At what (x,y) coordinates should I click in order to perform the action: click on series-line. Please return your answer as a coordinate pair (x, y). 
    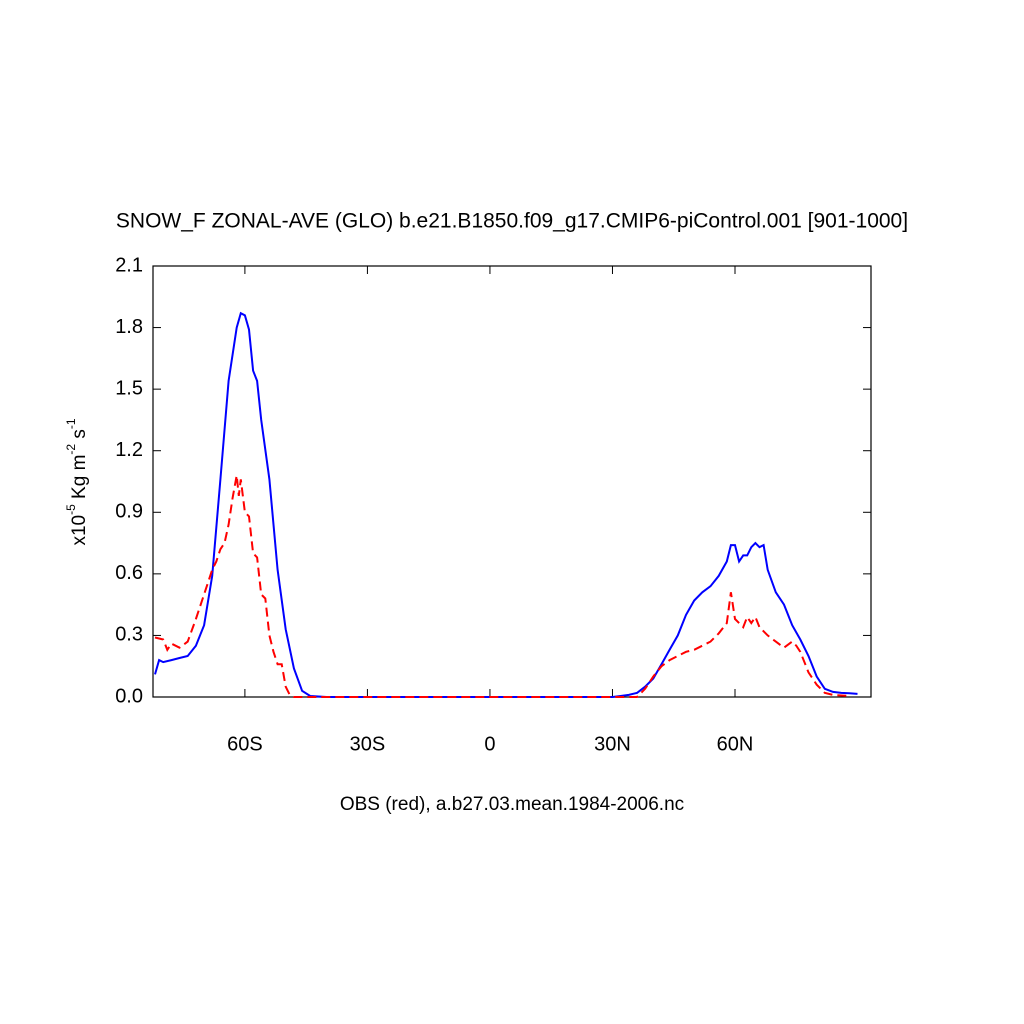
    Looking at the image, I should click on (502, 586).